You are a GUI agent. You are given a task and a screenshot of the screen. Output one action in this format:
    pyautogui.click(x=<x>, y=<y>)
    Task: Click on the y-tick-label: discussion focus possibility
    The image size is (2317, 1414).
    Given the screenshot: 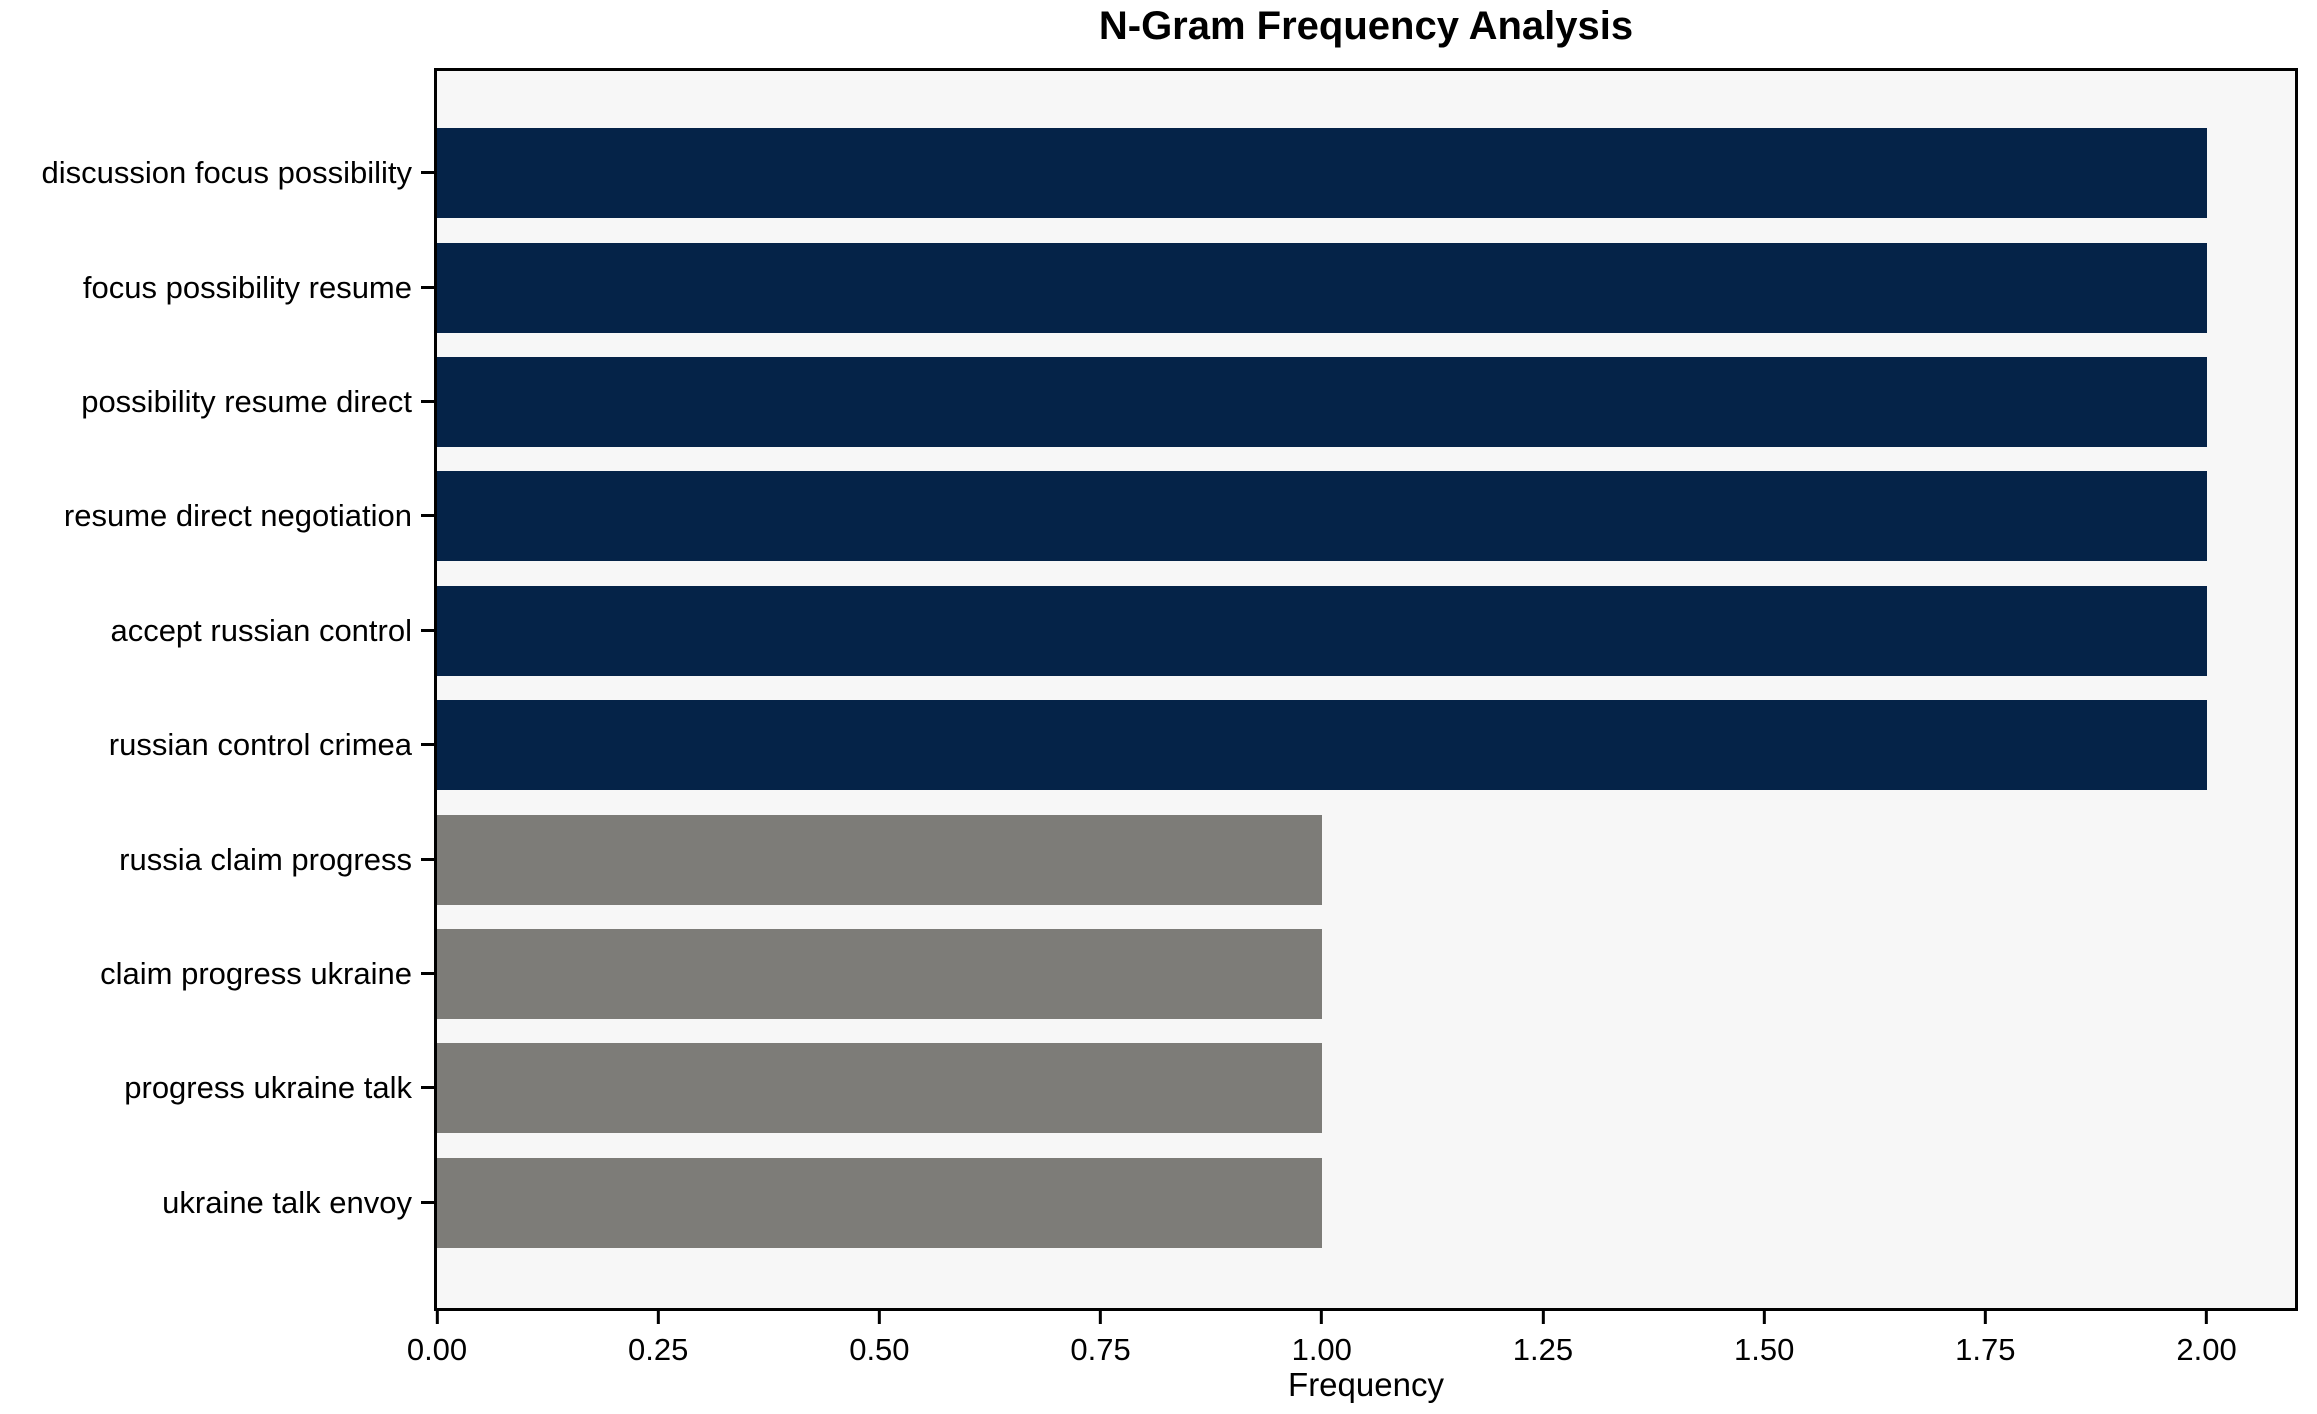 What is the action you would take?
    pyautogui.click(x=226, y=173)
    